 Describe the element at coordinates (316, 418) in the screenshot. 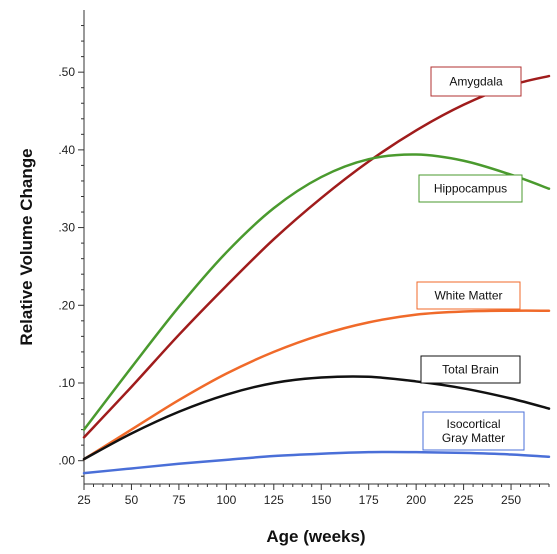

I see `series-line-total-brain` at that location.